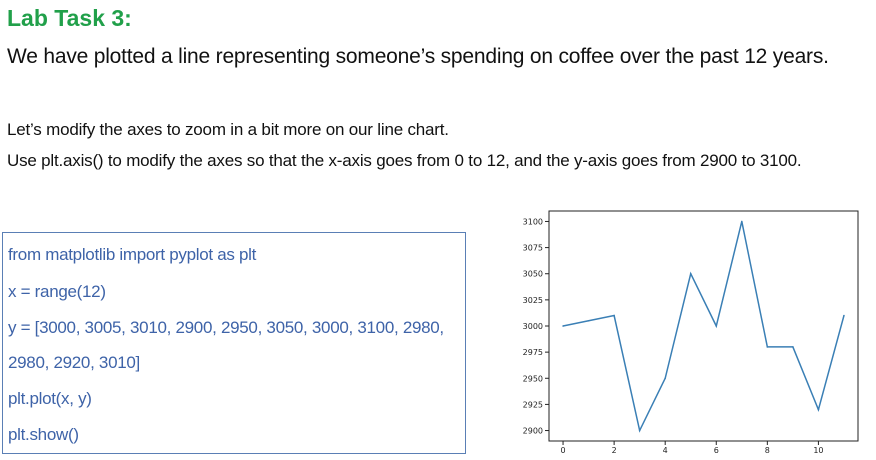  I want to click on y-tick-label: 2900, so click(533, 431).